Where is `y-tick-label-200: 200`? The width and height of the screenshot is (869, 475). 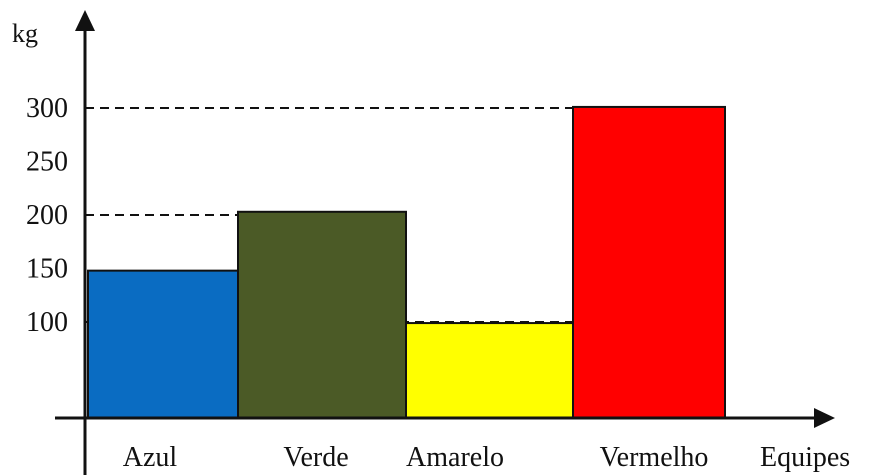 y-tick-label-200: 200 is located at coordinates (47, 215).